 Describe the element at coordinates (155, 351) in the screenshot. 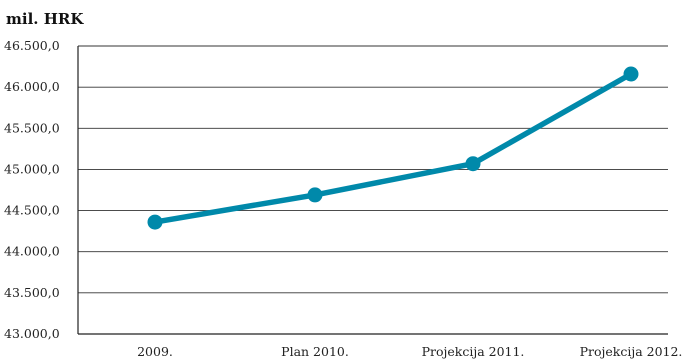

I see `x-tick-label: 2009.` at that location.